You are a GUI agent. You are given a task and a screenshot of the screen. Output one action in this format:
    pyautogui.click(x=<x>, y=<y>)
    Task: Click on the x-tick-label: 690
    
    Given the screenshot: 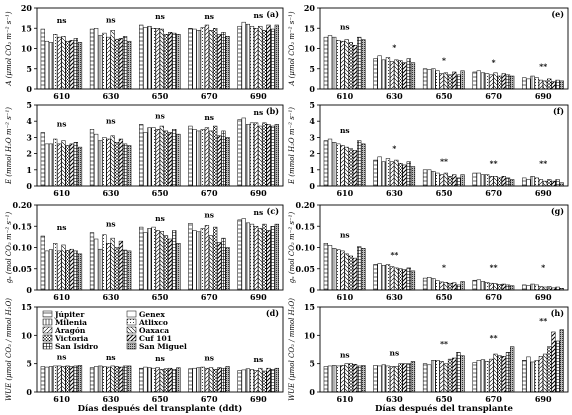 What is the action you would take?
    pyautogui.click(x=258, y=96)
    